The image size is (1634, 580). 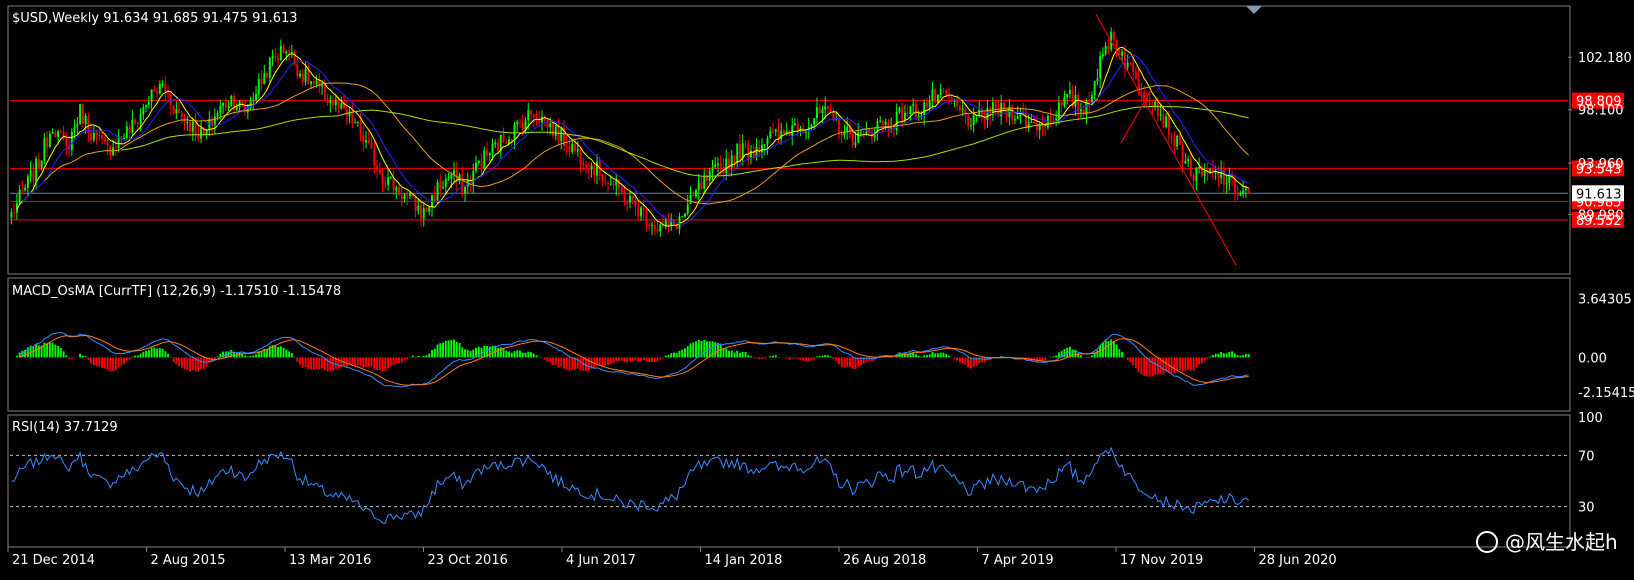 I want to click on date-tick-label-9: 28 Jun 2020, so click(x=1298, y=560).